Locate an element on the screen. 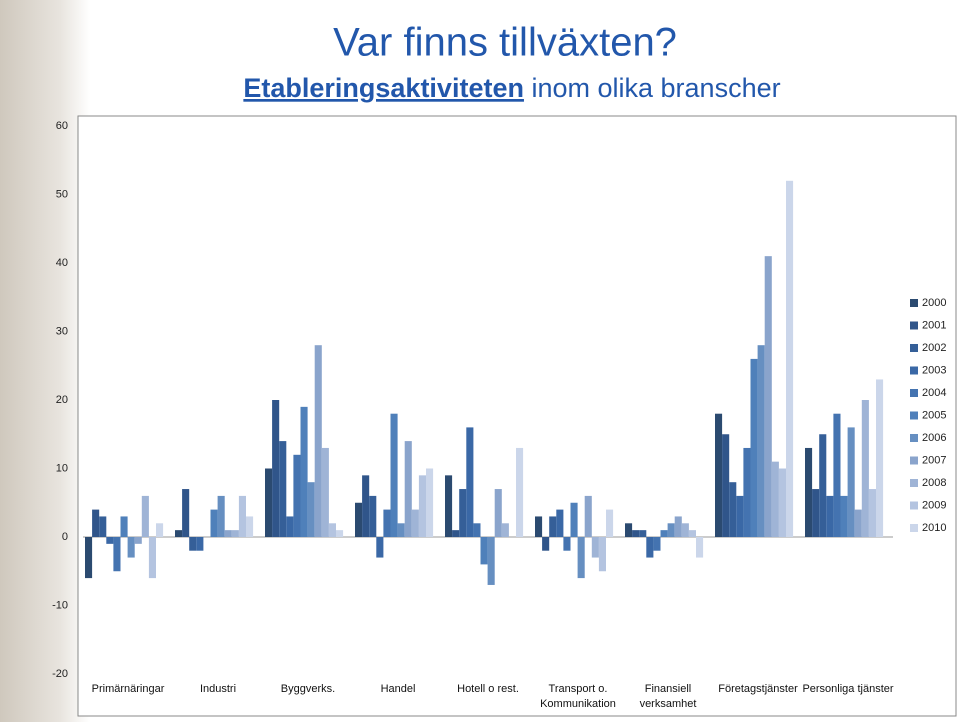 This screenshot has width=960, height=722. y-tick-label: 40 is located at coordinates (62, 263).